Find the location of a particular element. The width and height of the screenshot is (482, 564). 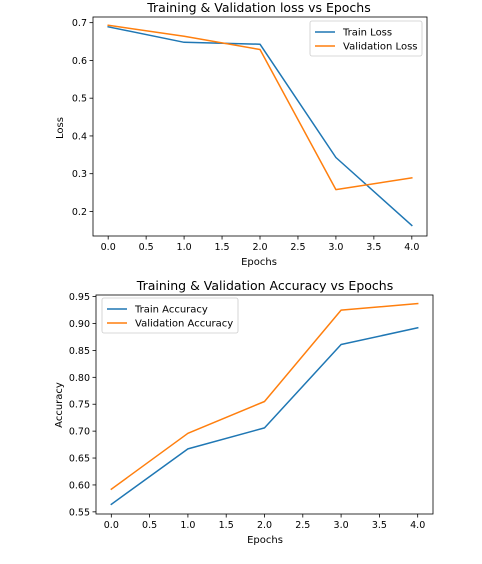

accuracy-legend-label-val: Validation Accuracy is located at coordinates (184, 324).